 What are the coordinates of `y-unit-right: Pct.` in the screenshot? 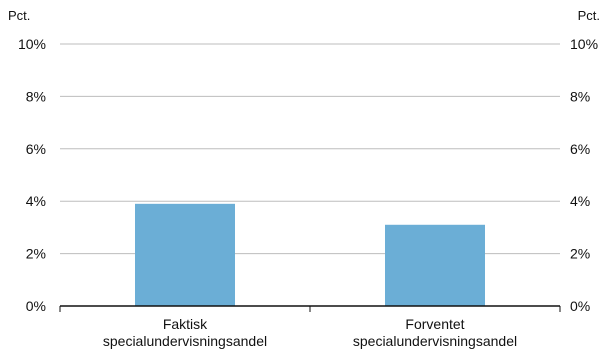 It's located at (589, 15).